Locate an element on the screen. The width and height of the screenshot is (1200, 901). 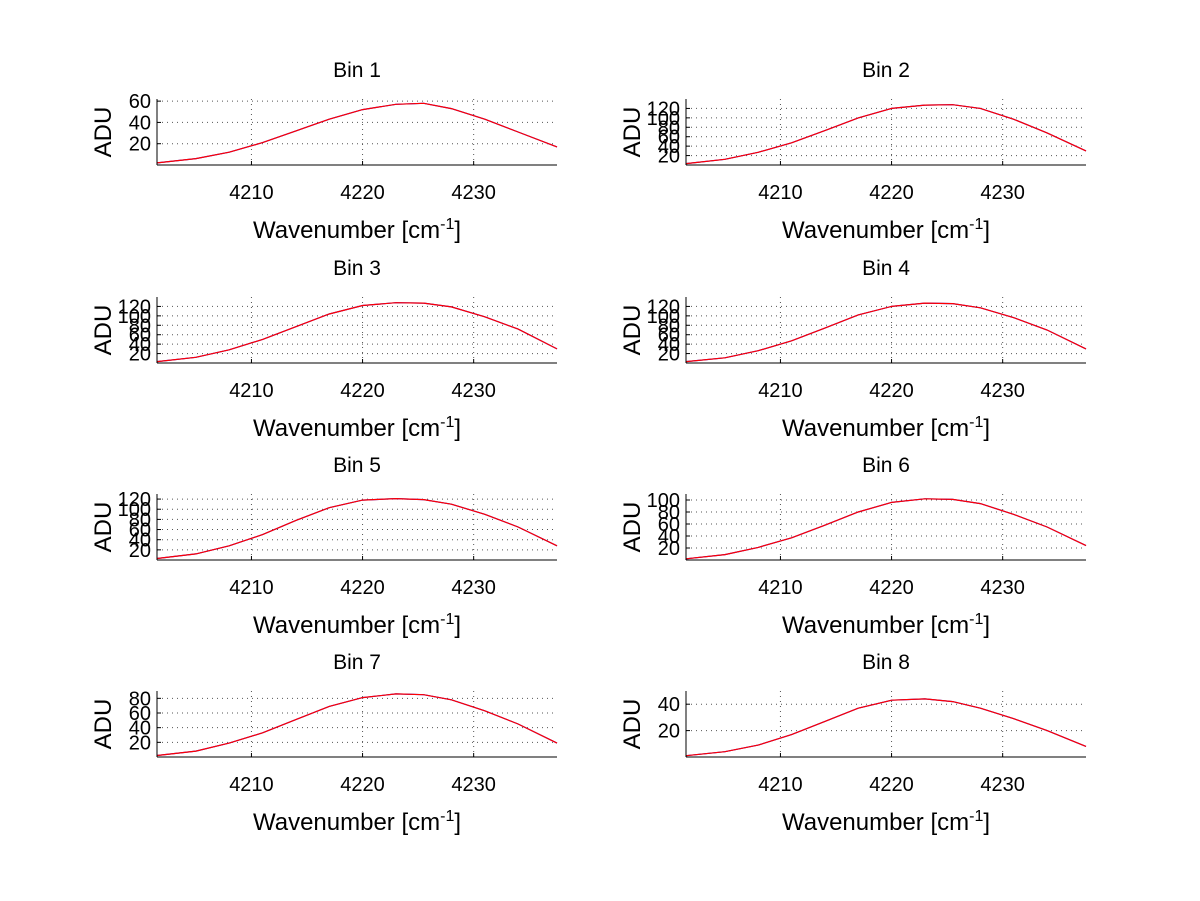
subplot-title: Bin 2 is located at coordinates (886, 70).